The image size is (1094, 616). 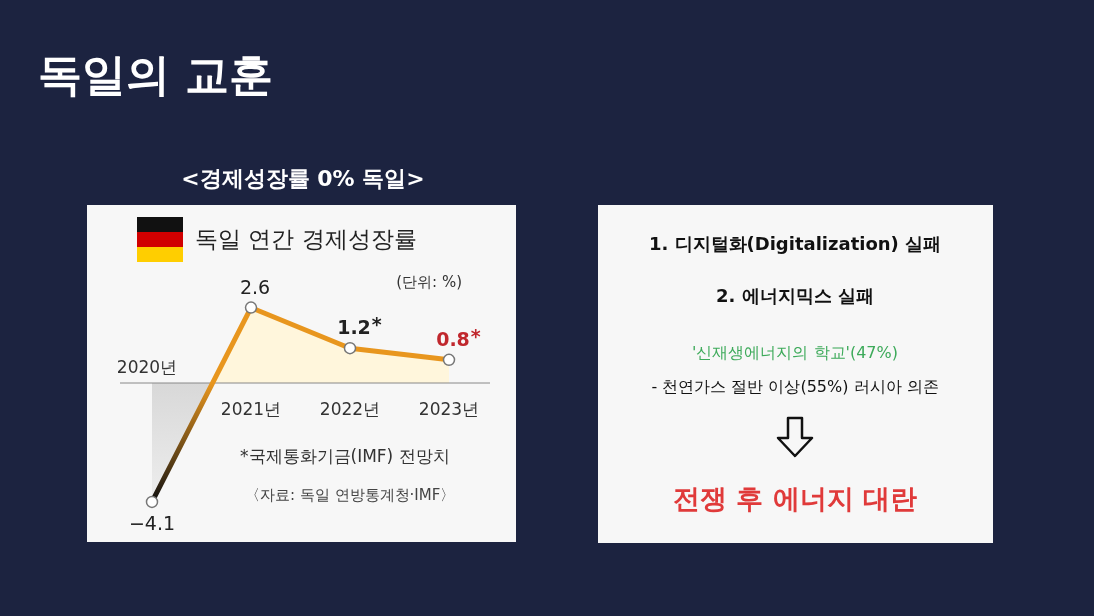 I want to click on x-tick-label: 2020년, so click(x=147, y=367).